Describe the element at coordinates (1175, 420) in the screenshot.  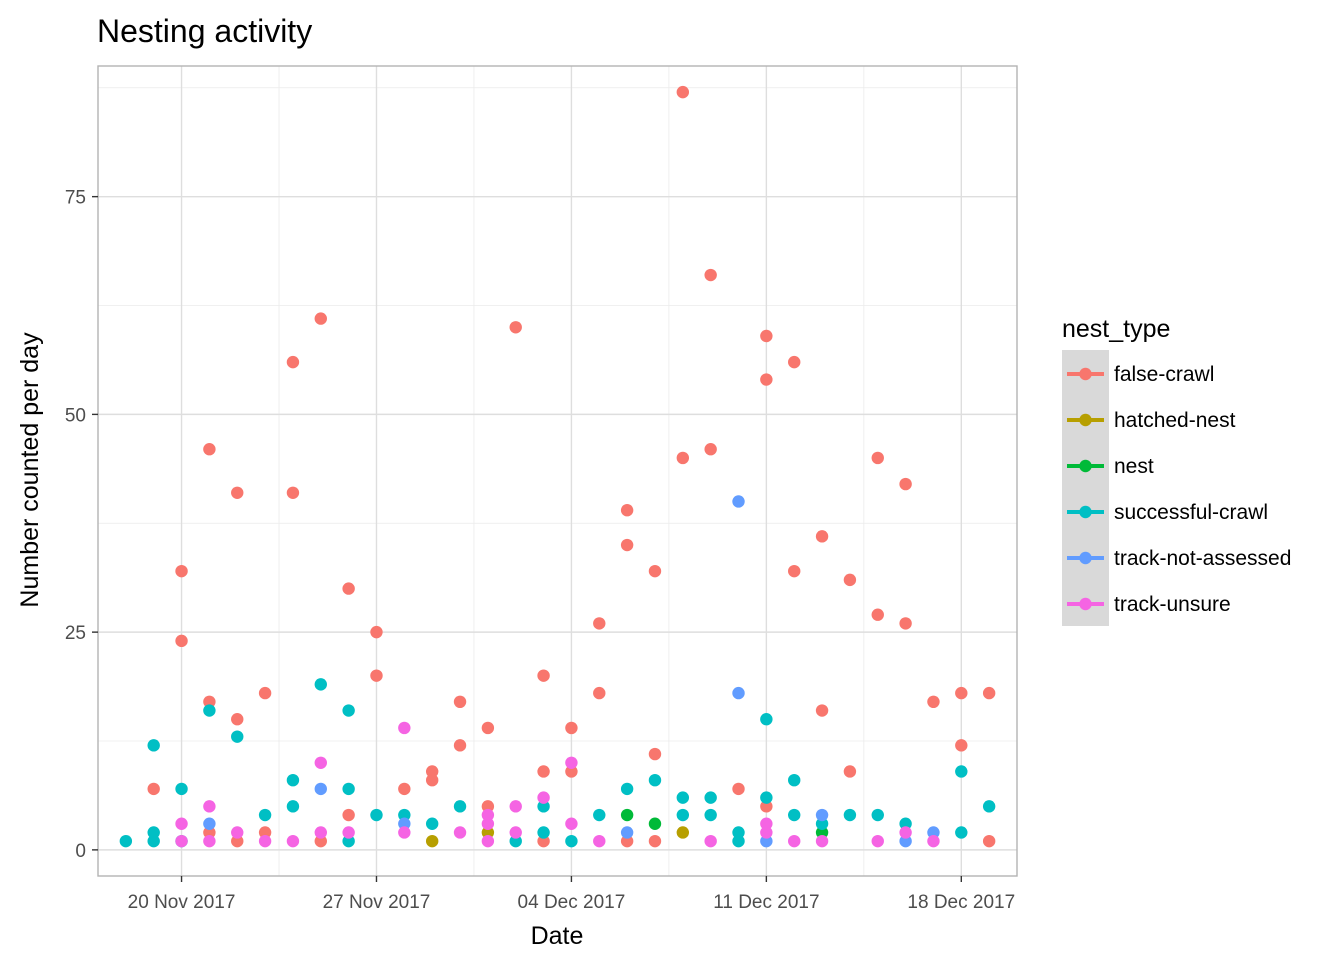
I see `legend-label: hatched-nest` at that location.